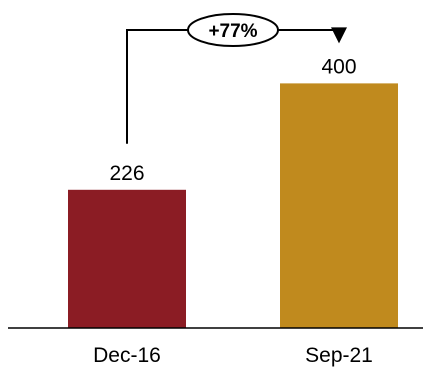 The image size is (423, 372). What do you see at coordinates (233, 355) in the screenshot?
I see `x-tick-labels: Dec-16 Sep-21` at bounding box center [233, 355].